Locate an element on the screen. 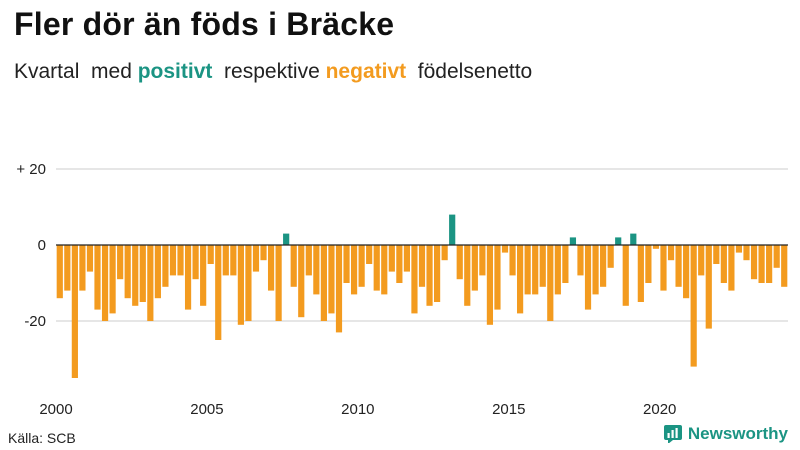 The image size is (800, 450). y-tick-label: + 20 is located at coordinates (31, 169).